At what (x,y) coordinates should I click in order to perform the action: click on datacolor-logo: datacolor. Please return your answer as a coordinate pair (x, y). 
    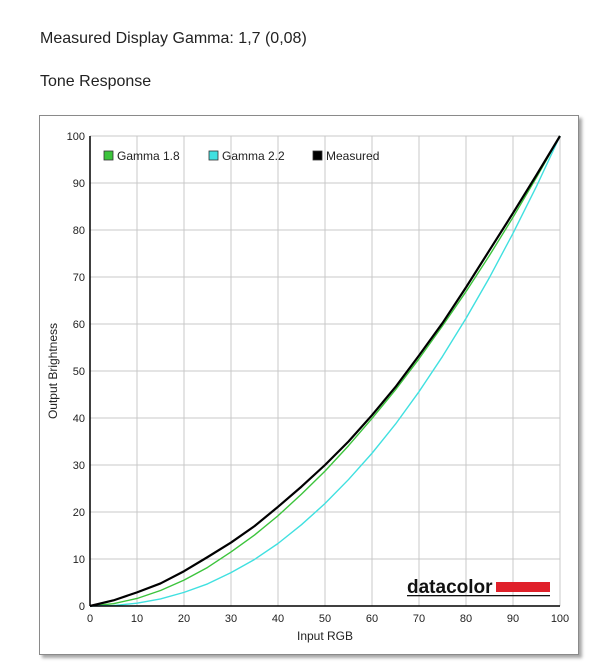
    Looking at the image, I should click on (478, 587).